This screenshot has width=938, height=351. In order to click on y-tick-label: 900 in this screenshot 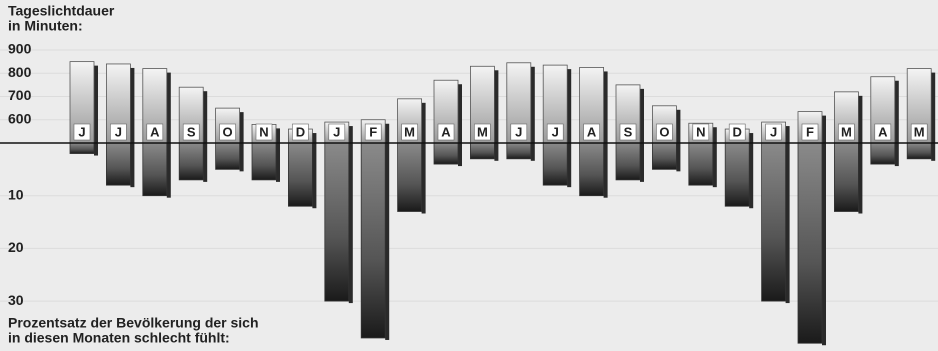, I will do `click(20, 49)`.